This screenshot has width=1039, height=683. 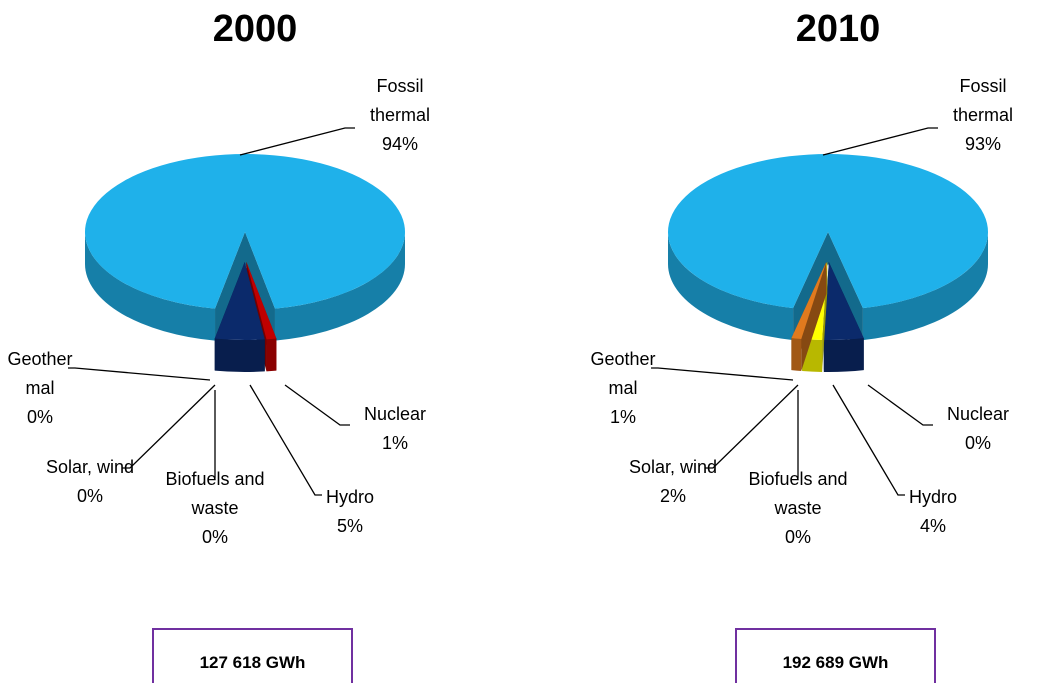 What do you see at coordinates (673, 482) in the screenshot?
I see `slice-label: Solar, wind 2%` at bounding box center [673, 482].